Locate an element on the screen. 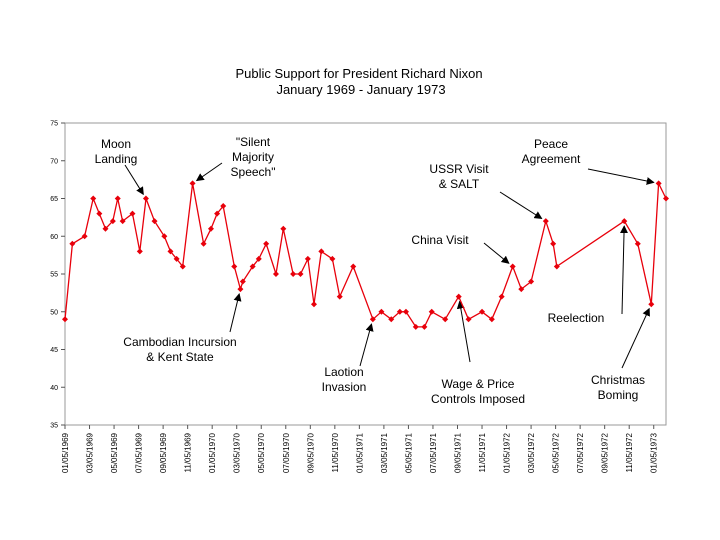 The image size is (720, 540). annotation-label: Christmas Boming is located at coordinates (618, 387).